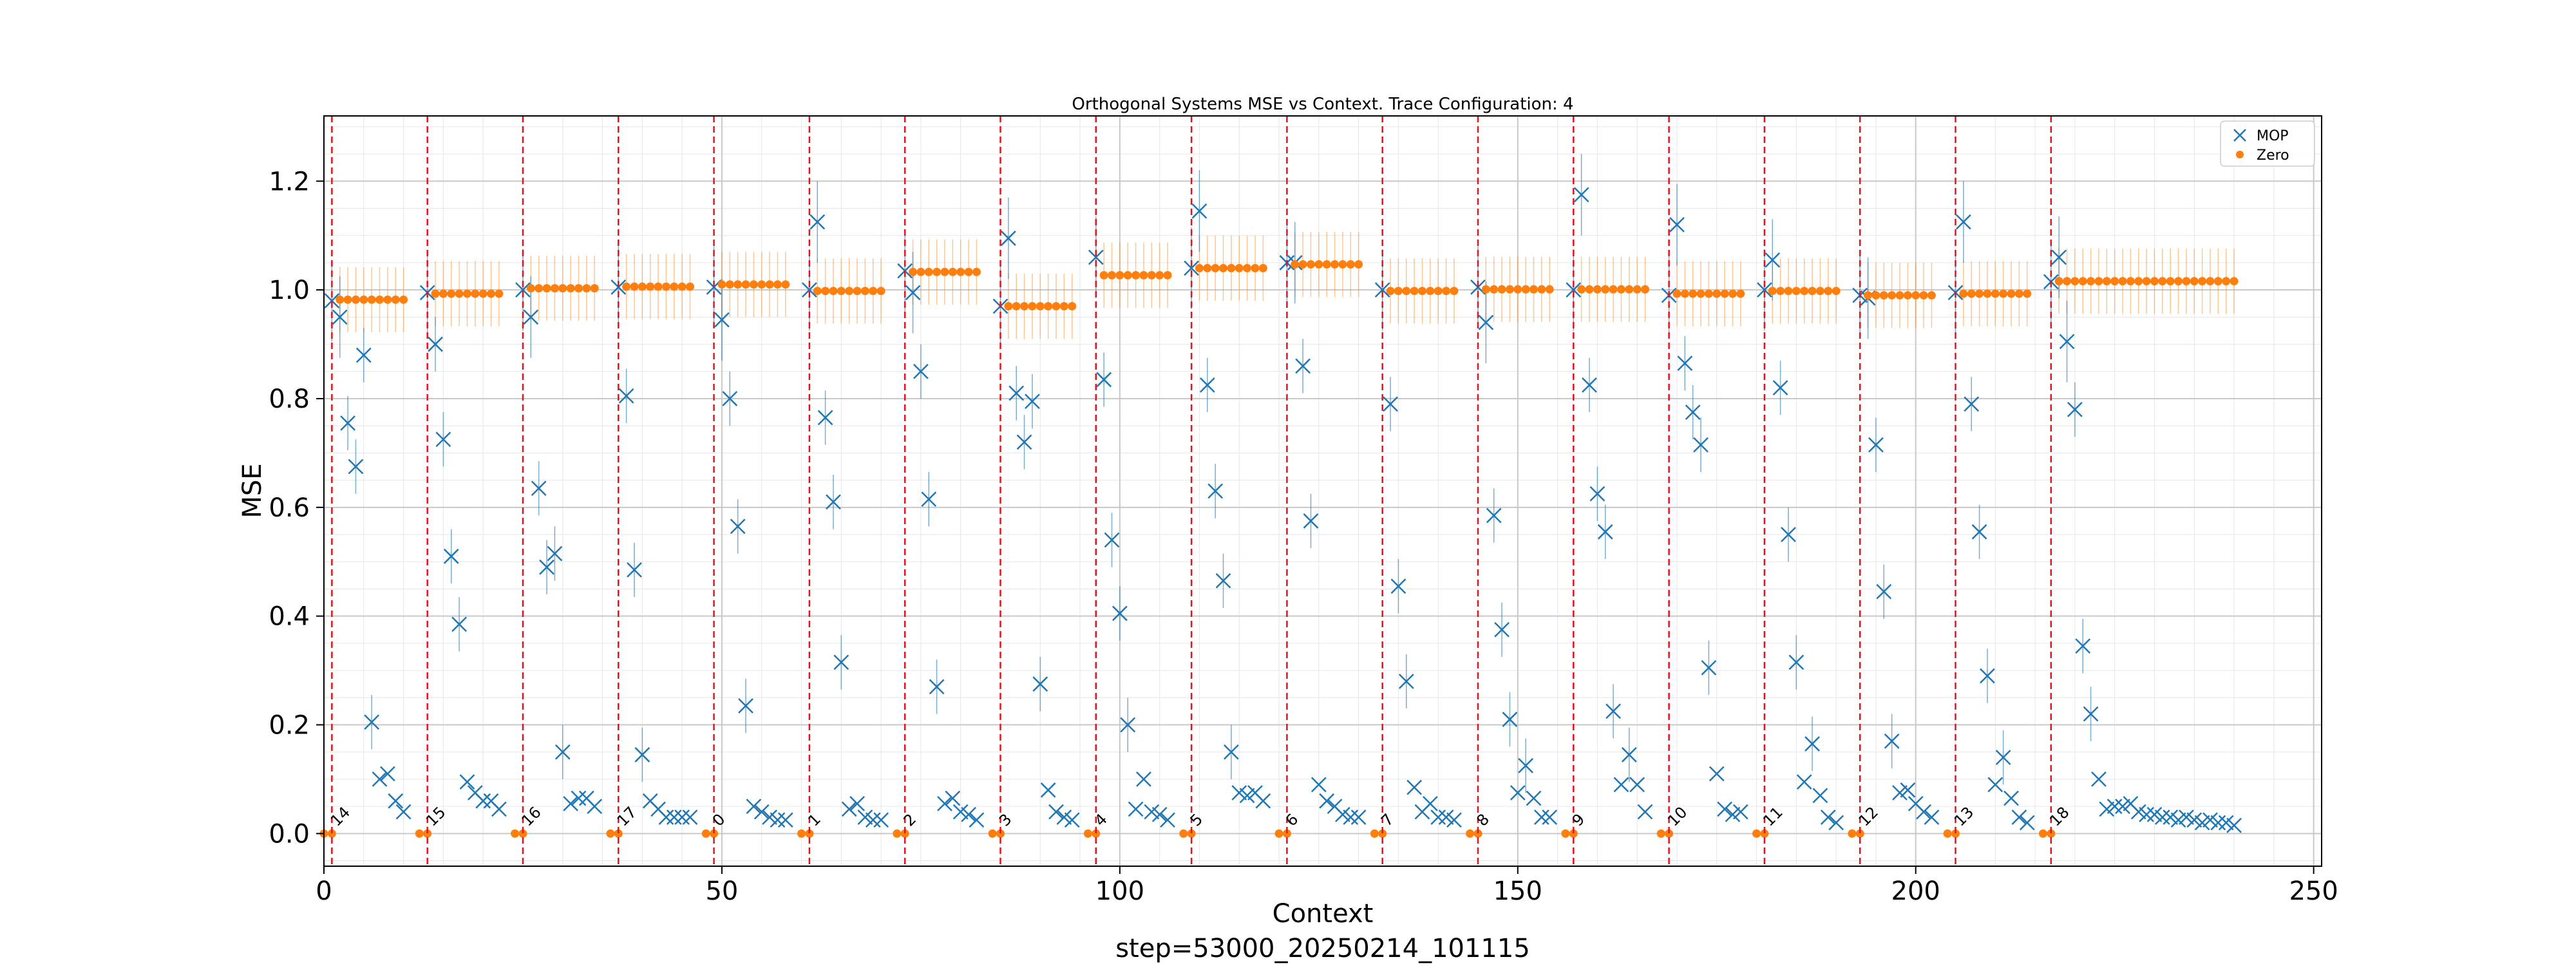 This screenshot has width=2576, height=966. Describe the element at coordinates (1322, 948) in the screenshot. I see `footer-label: step=53000_20250214_101115` at that location.